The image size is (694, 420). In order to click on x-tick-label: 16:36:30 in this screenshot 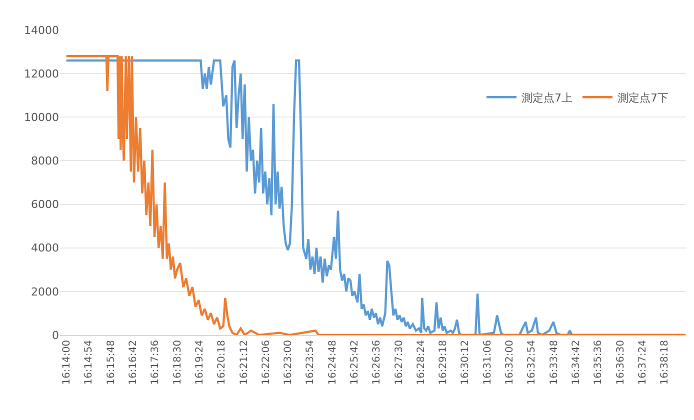, I will do `click(620, 362)`.